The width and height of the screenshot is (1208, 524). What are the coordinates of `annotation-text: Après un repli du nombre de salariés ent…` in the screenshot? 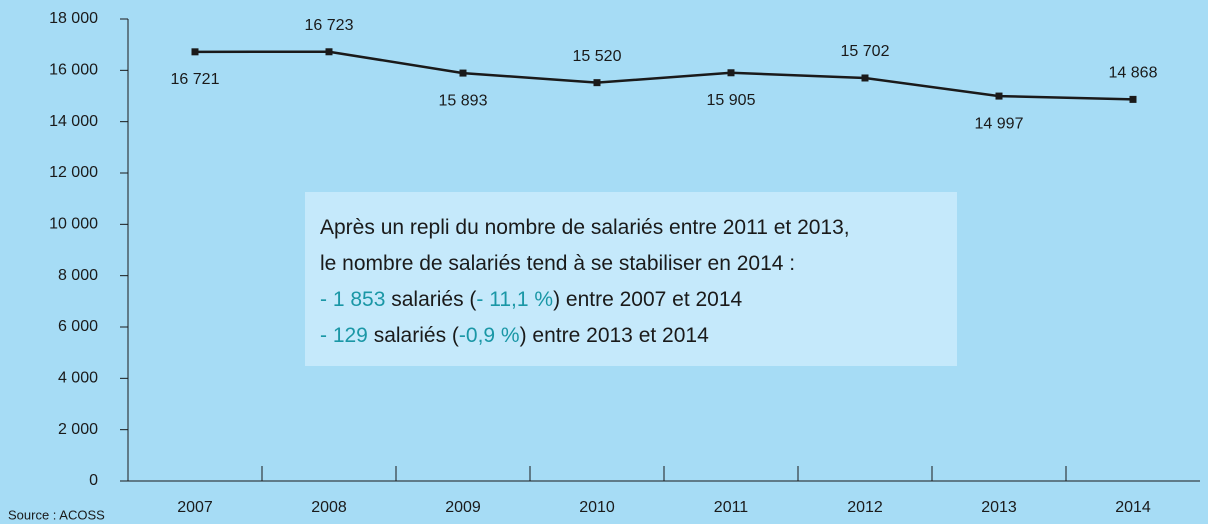 It's located at (585, 227).